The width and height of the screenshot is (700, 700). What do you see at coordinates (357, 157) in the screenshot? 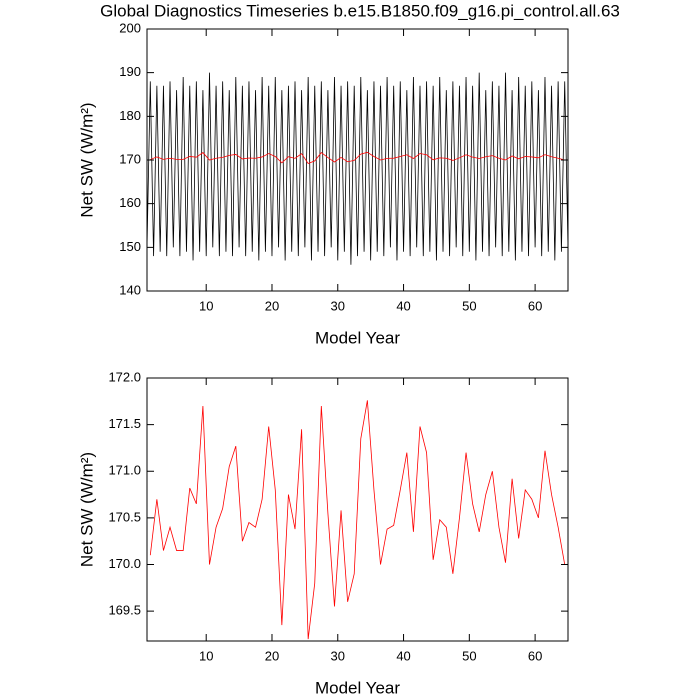
I see `data-line` at bounding box center [357, 157].